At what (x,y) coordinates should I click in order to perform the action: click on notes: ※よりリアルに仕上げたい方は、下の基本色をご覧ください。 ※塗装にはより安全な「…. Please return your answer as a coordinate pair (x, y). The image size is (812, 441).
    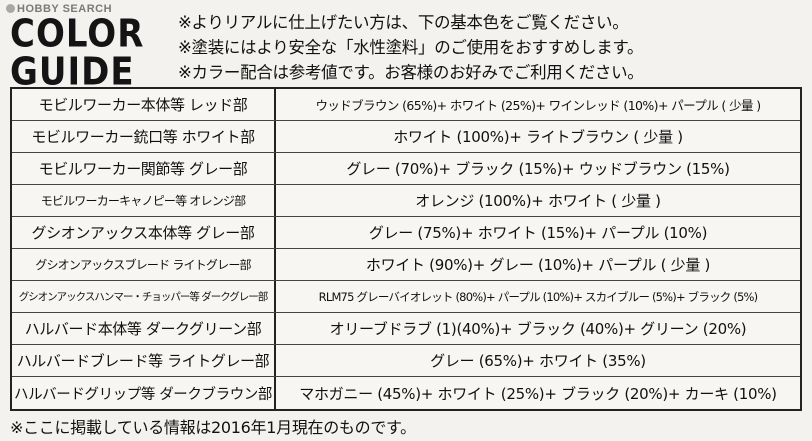
    Looking at the image, I should click on (493, 47).